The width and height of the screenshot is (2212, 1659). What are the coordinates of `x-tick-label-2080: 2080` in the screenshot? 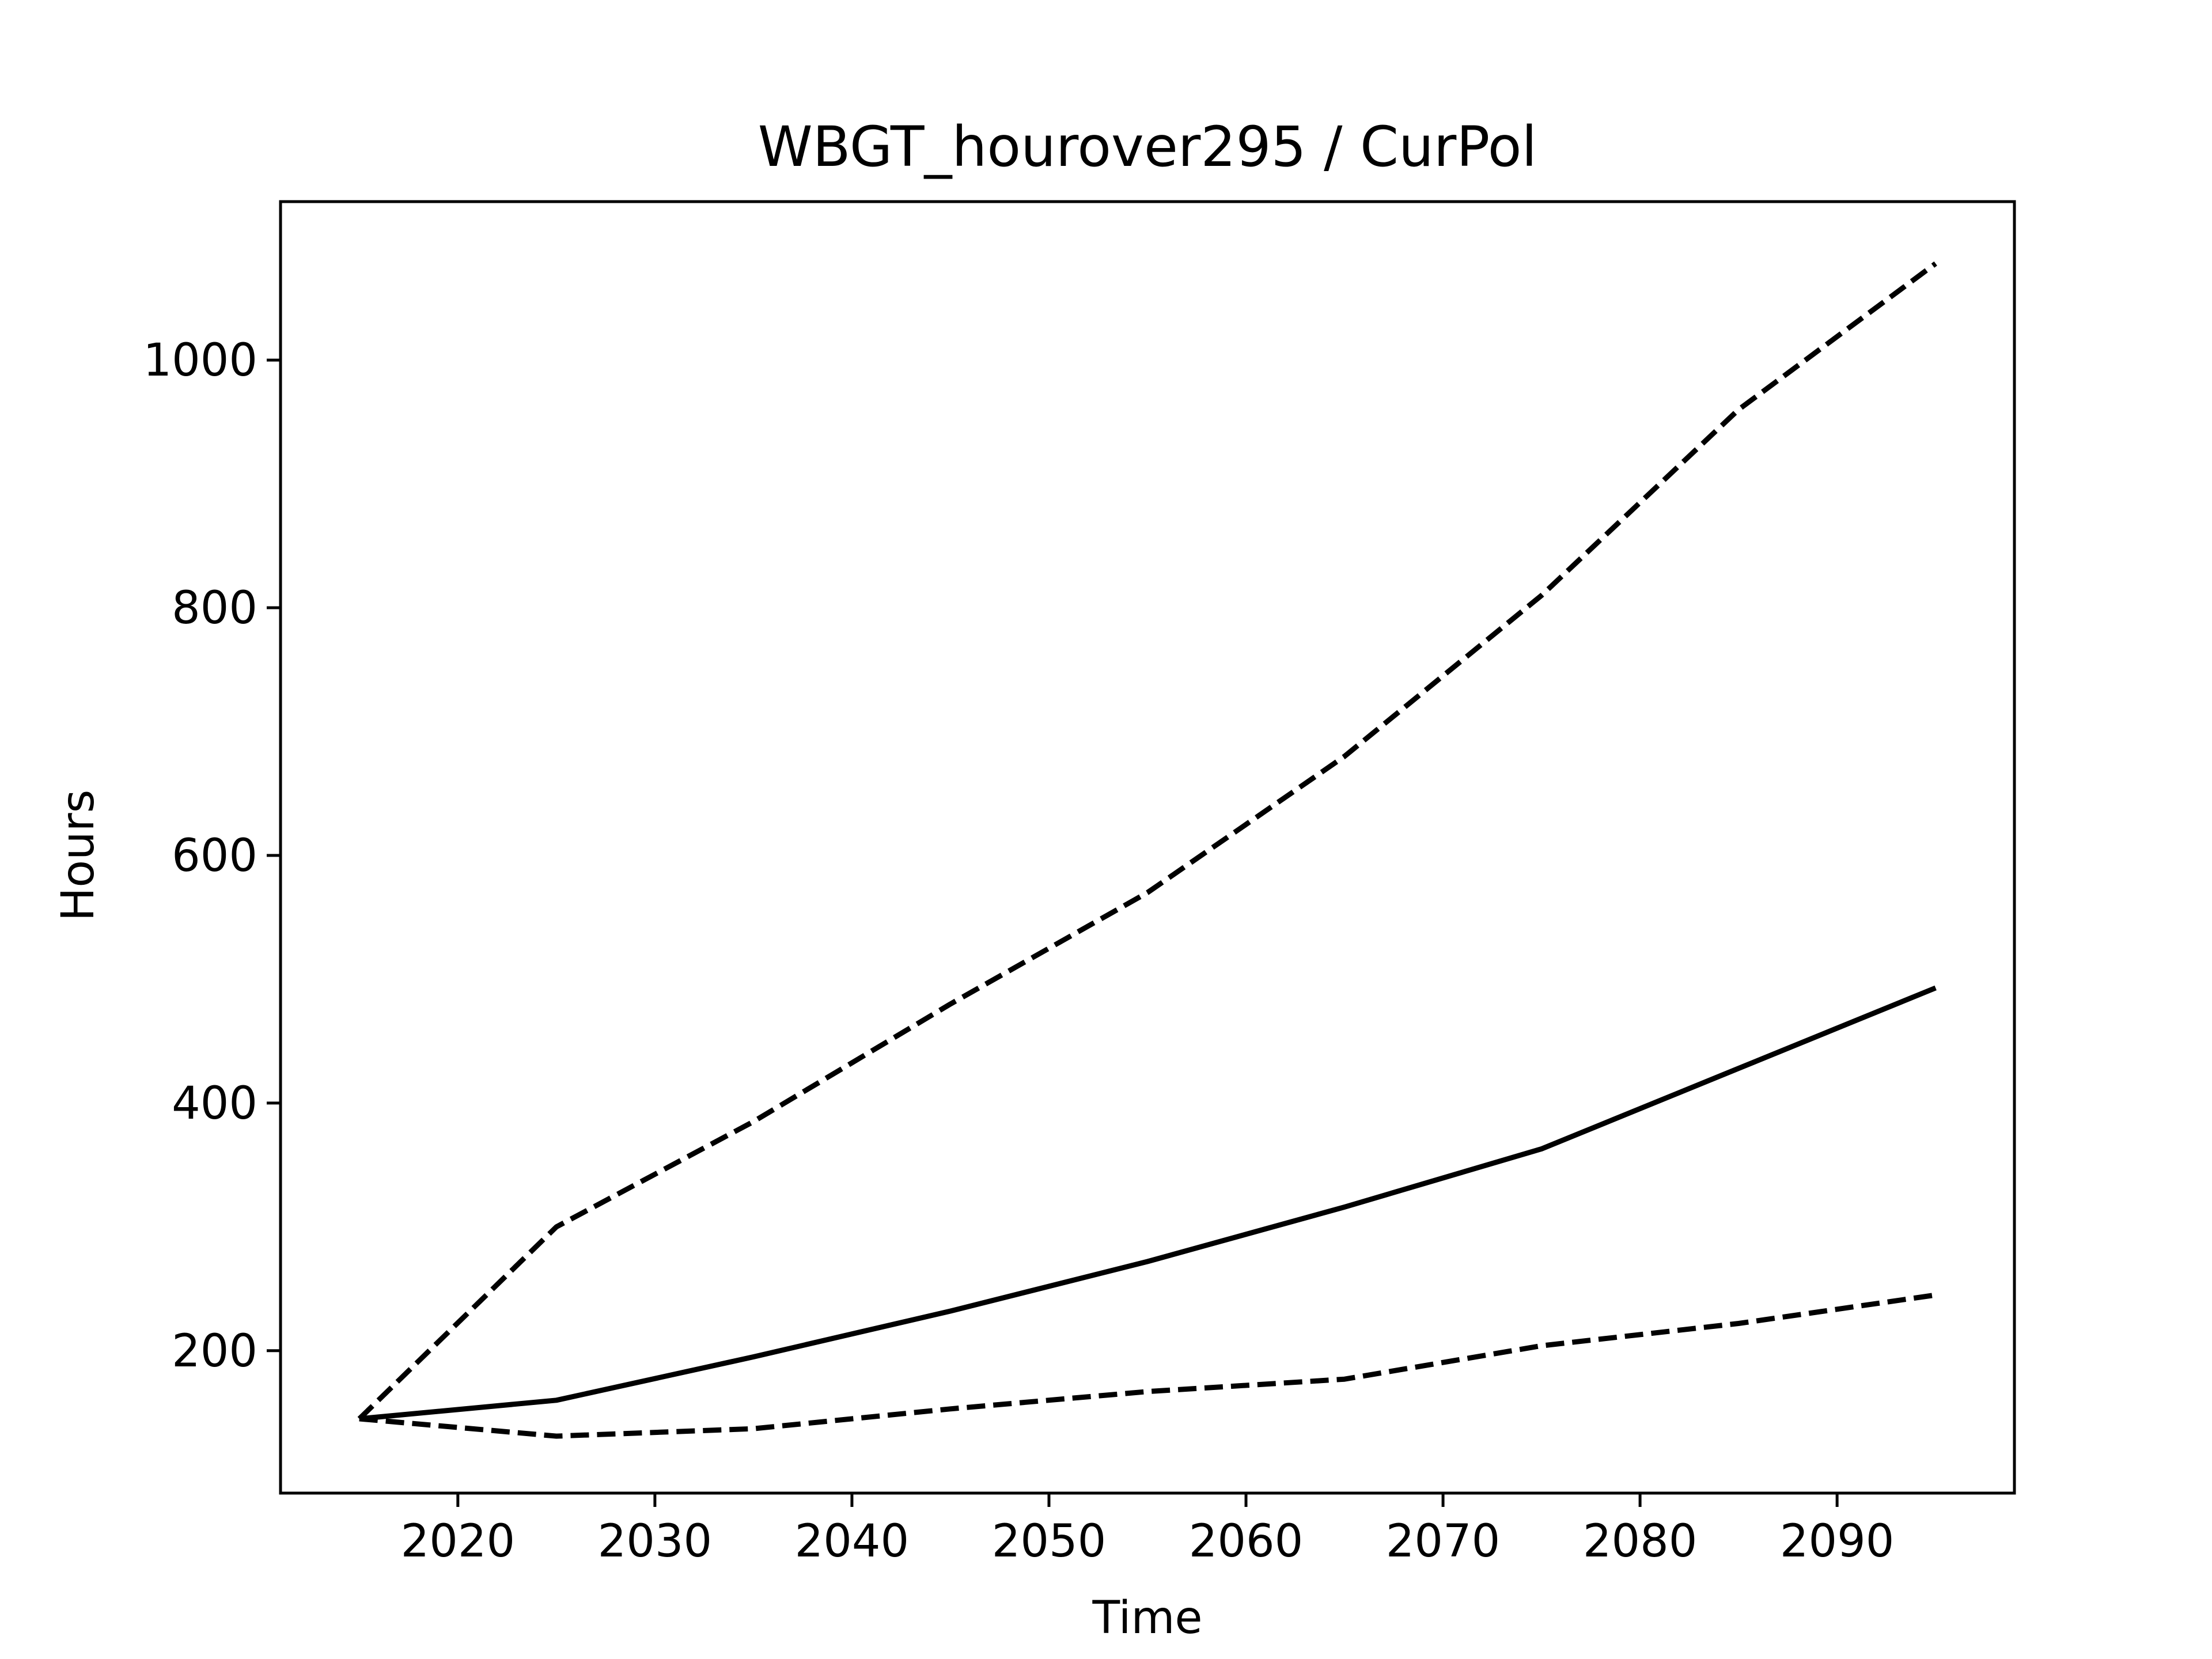 It's located at (1640, 1541).